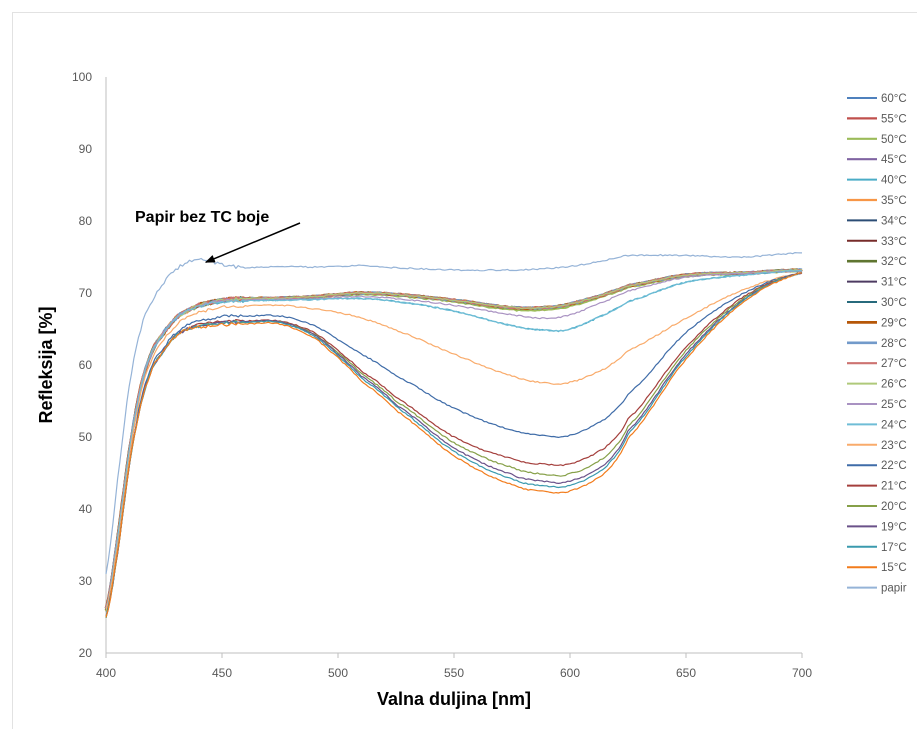  Describe the element at coordinates (894, 466) in the screenshot. I see `legend-label: 22°C` at that location.